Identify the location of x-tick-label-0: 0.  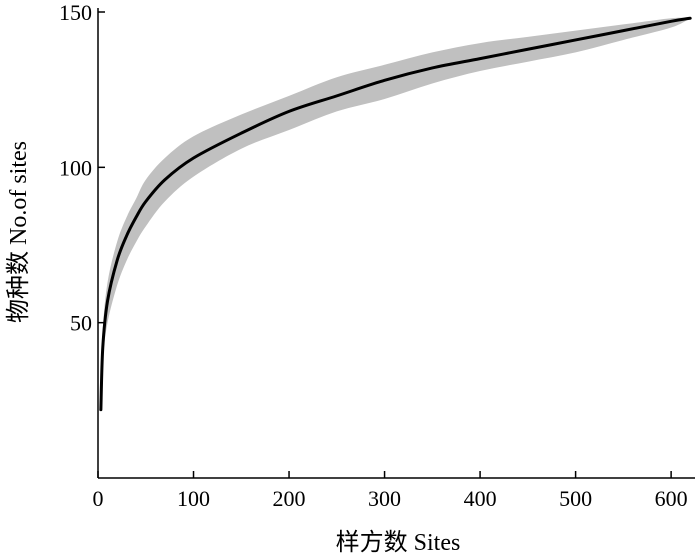
(98, 498).